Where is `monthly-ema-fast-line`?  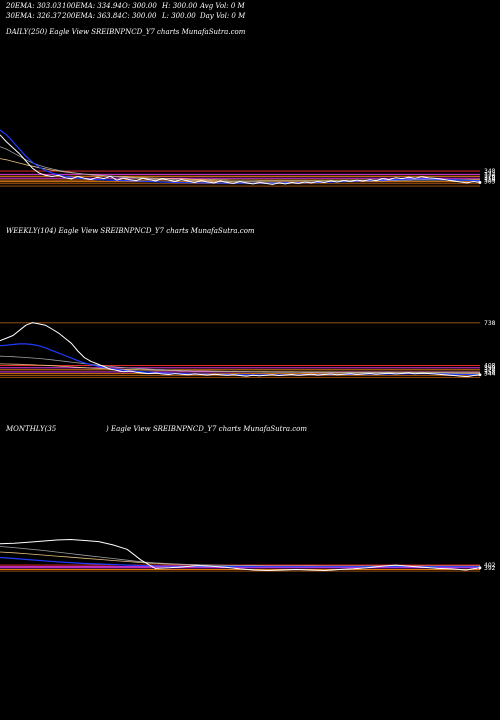
monthly-ema-fast-line is located at coordinates (240, 562).